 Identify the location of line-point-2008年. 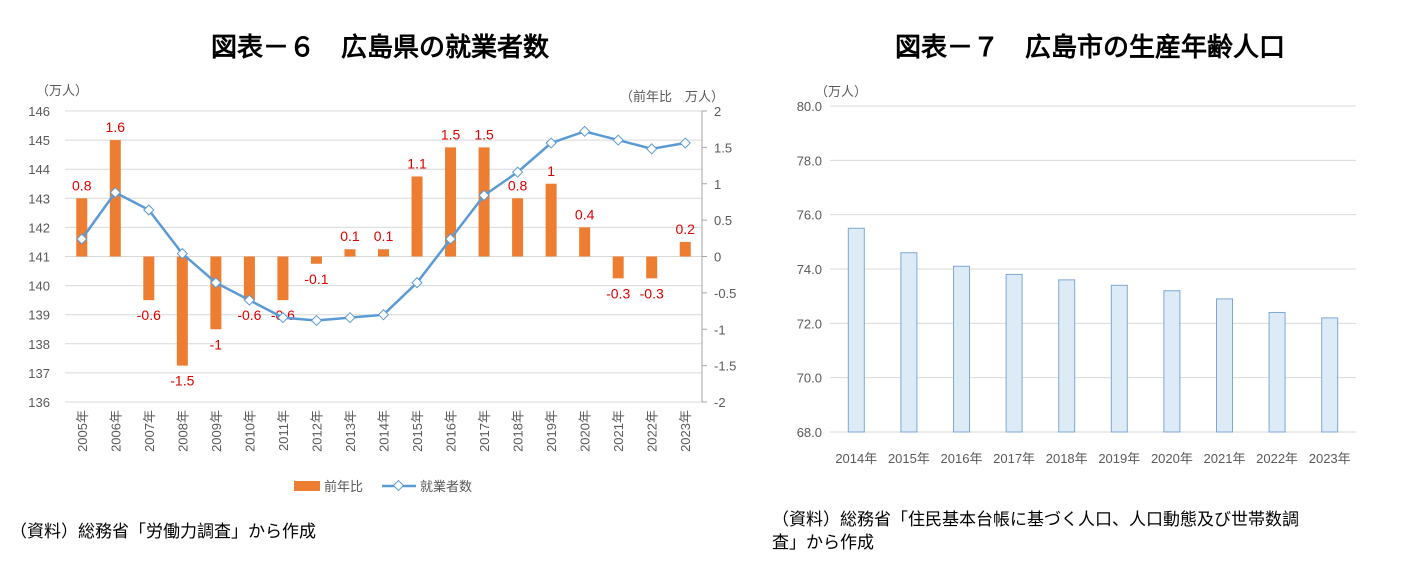
(182, 253).